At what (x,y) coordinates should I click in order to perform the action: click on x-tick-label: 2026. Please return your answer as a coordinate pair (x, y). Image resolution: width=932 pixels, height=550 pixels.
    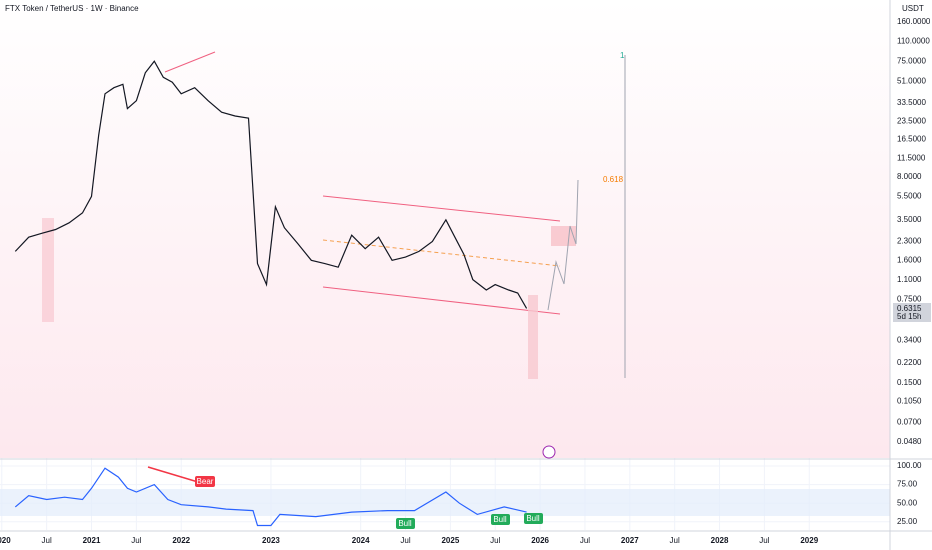
    Looking at the image, I should click on (540, 540).